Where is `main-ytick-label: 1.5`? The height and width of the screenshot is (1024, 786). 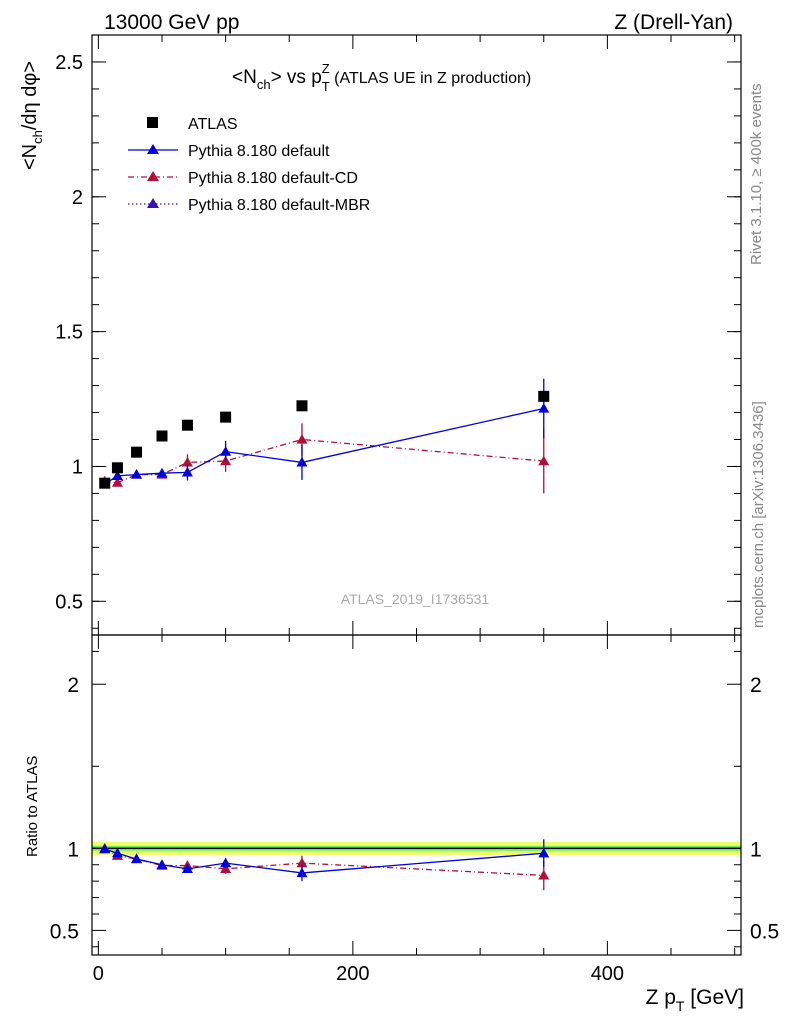
main-ytick-label: 1.5 is located at coordinates (69, 333).